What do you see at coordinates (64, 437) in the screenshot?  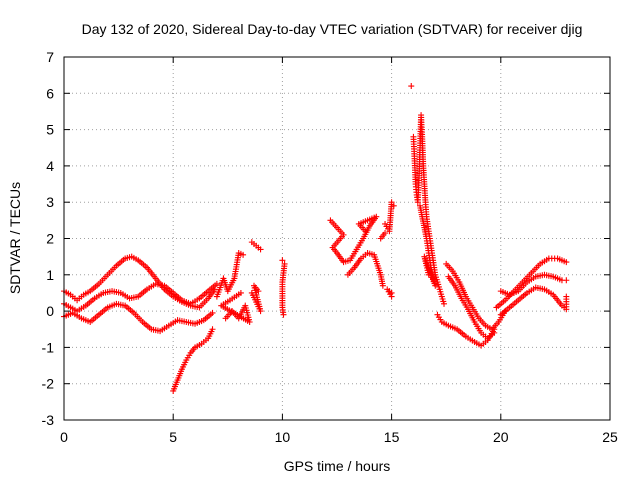 I see `x-tick-label: 0` at bounding box center [64, 437].